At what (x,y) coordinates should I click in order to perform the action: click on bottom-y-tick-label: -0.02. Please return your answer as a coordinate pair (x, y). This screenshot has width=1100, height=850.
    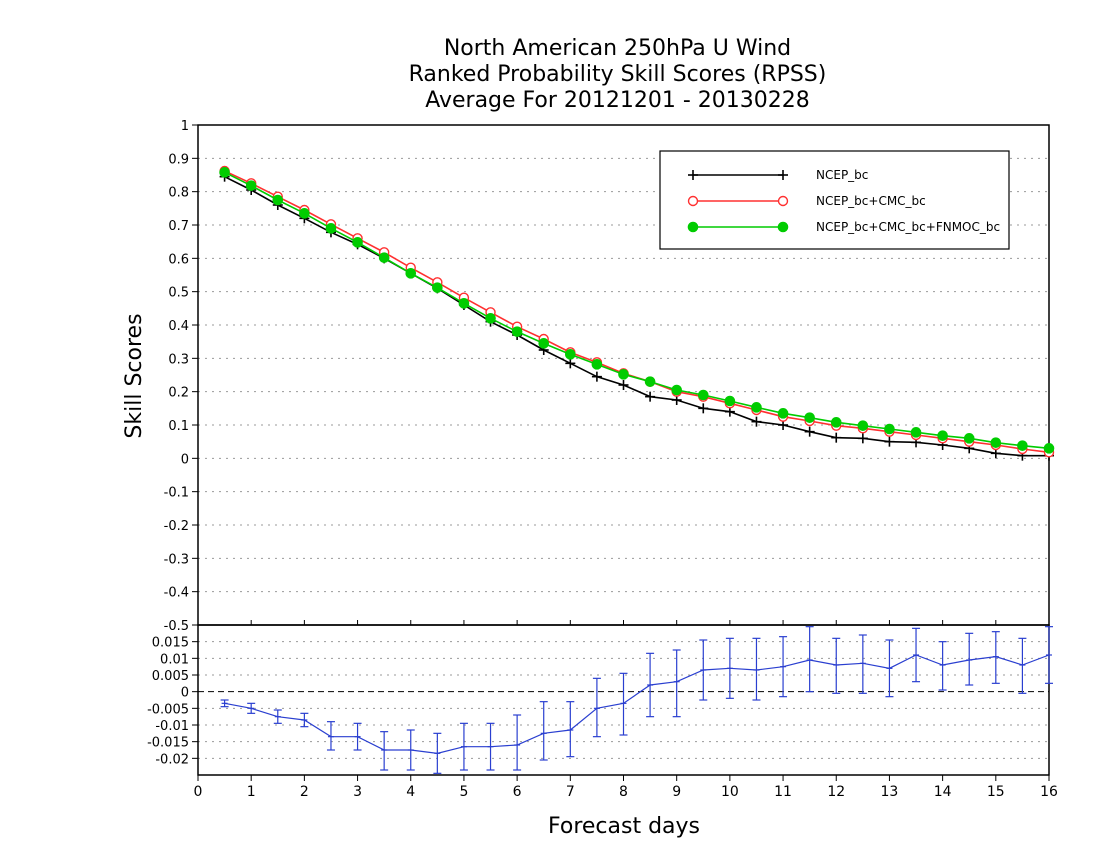
    Looking at the image, I should click on (172, 759).